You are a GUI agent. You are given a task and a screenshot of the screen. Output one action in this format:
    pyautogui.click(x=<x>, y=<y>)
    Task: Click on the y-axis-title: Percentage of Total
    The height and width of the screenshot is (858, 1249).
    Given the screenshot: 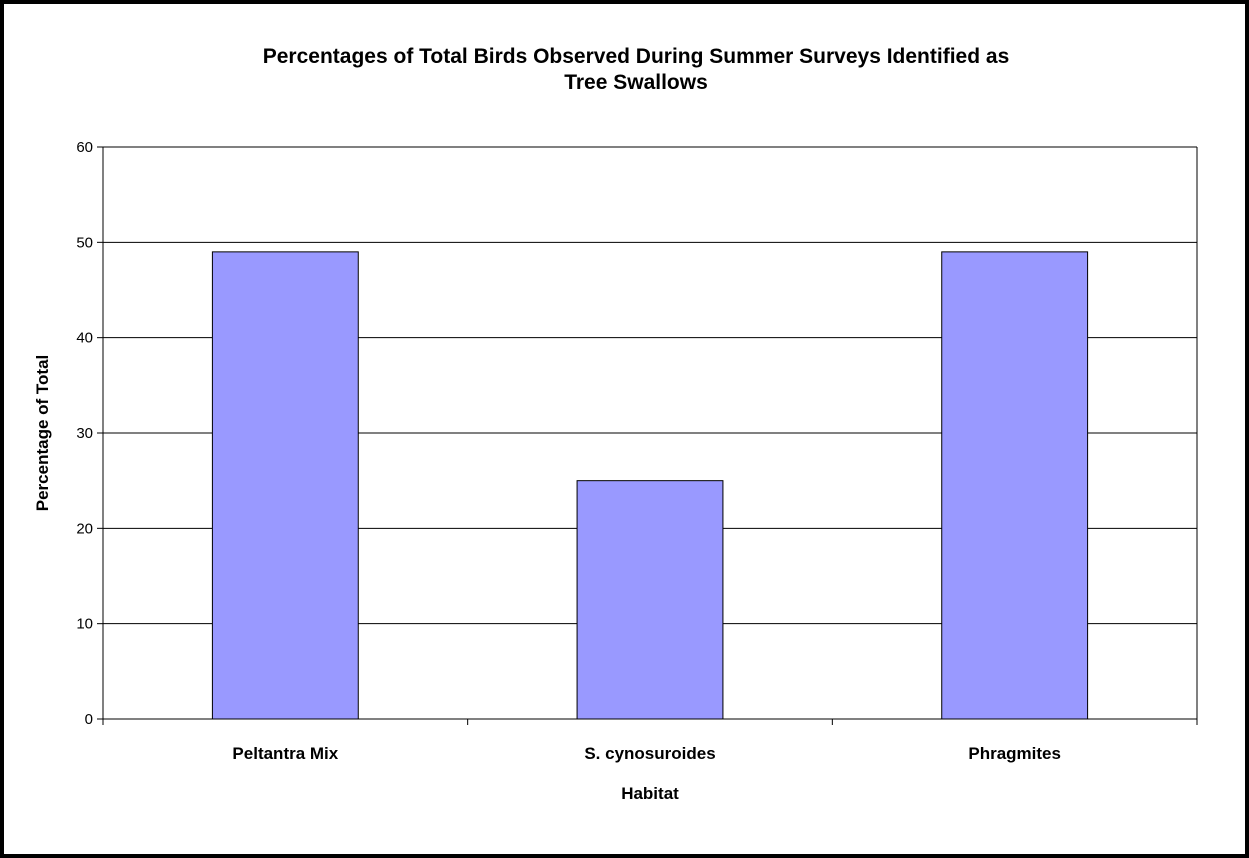 What is the action you would take?
    pyautogui.click(x=42, y=433)
    